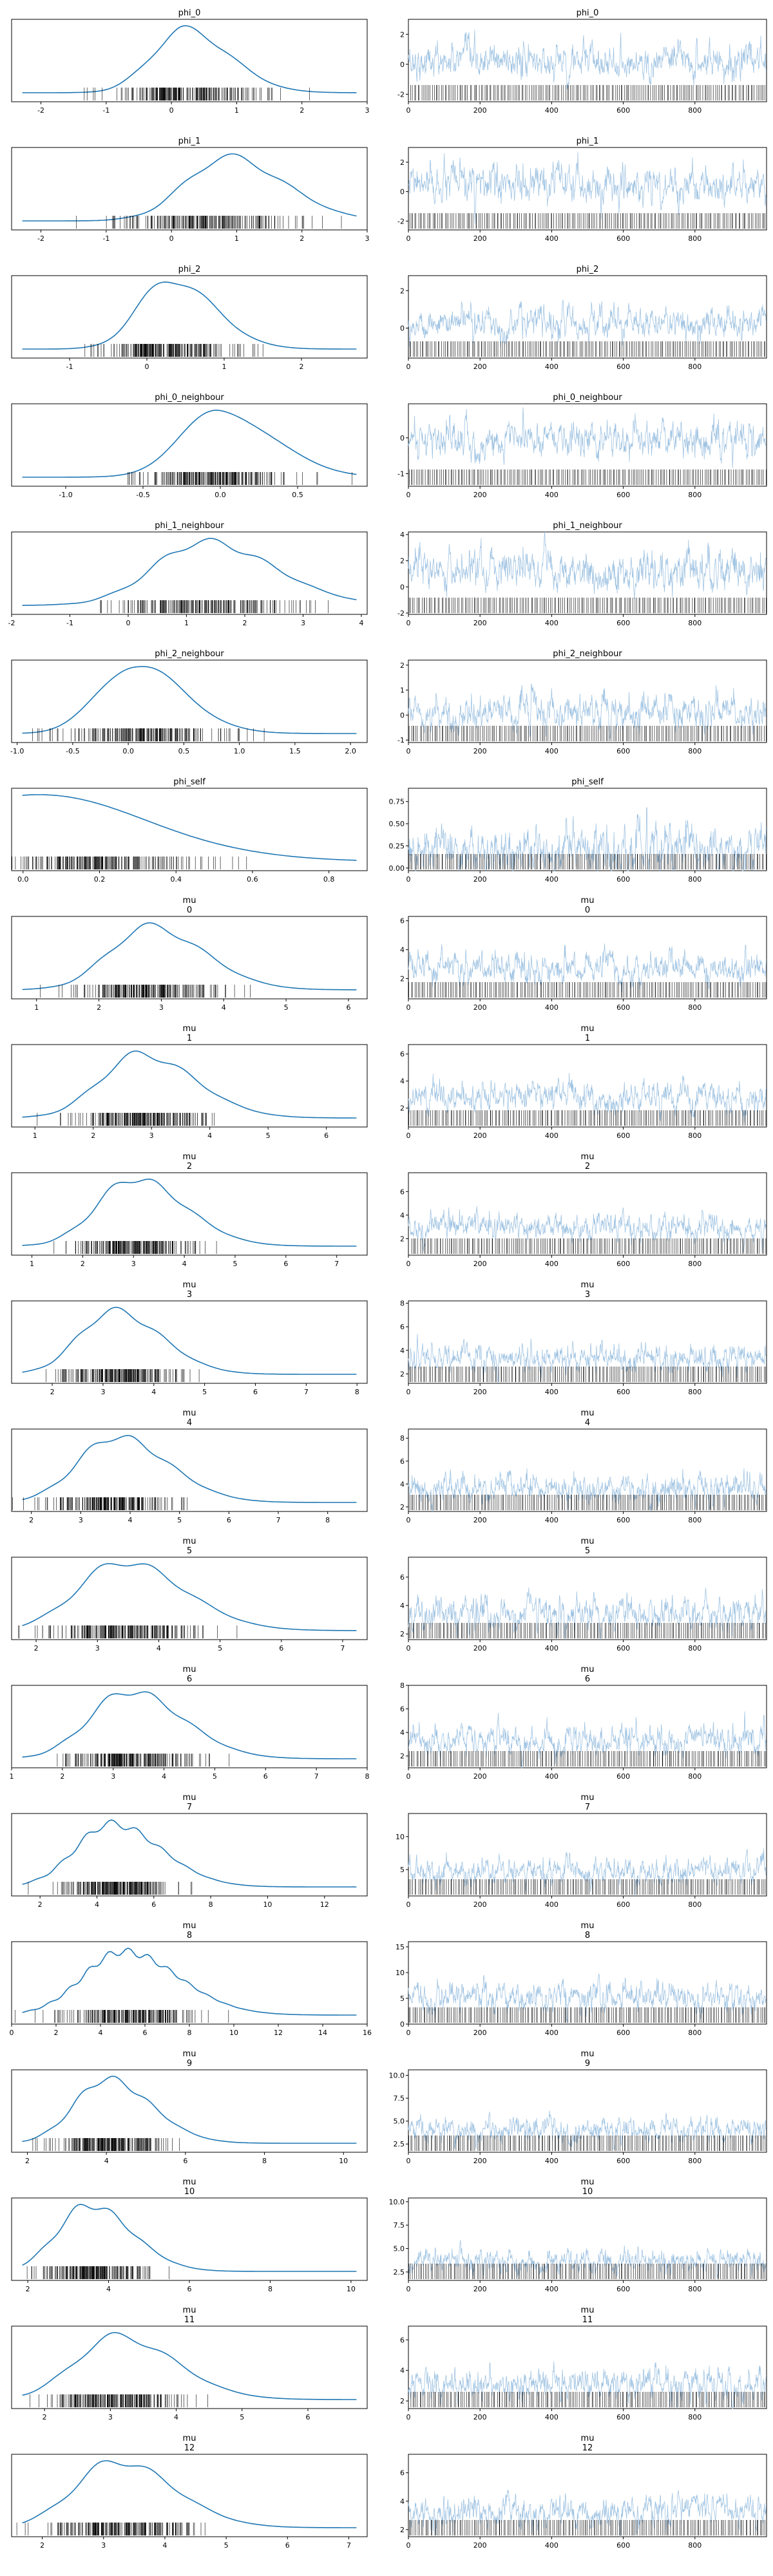  What do you see at coordinates (190, 1033) in the screenshot?
I see `kde-title: mu1` at bounding box center [190, 1033].